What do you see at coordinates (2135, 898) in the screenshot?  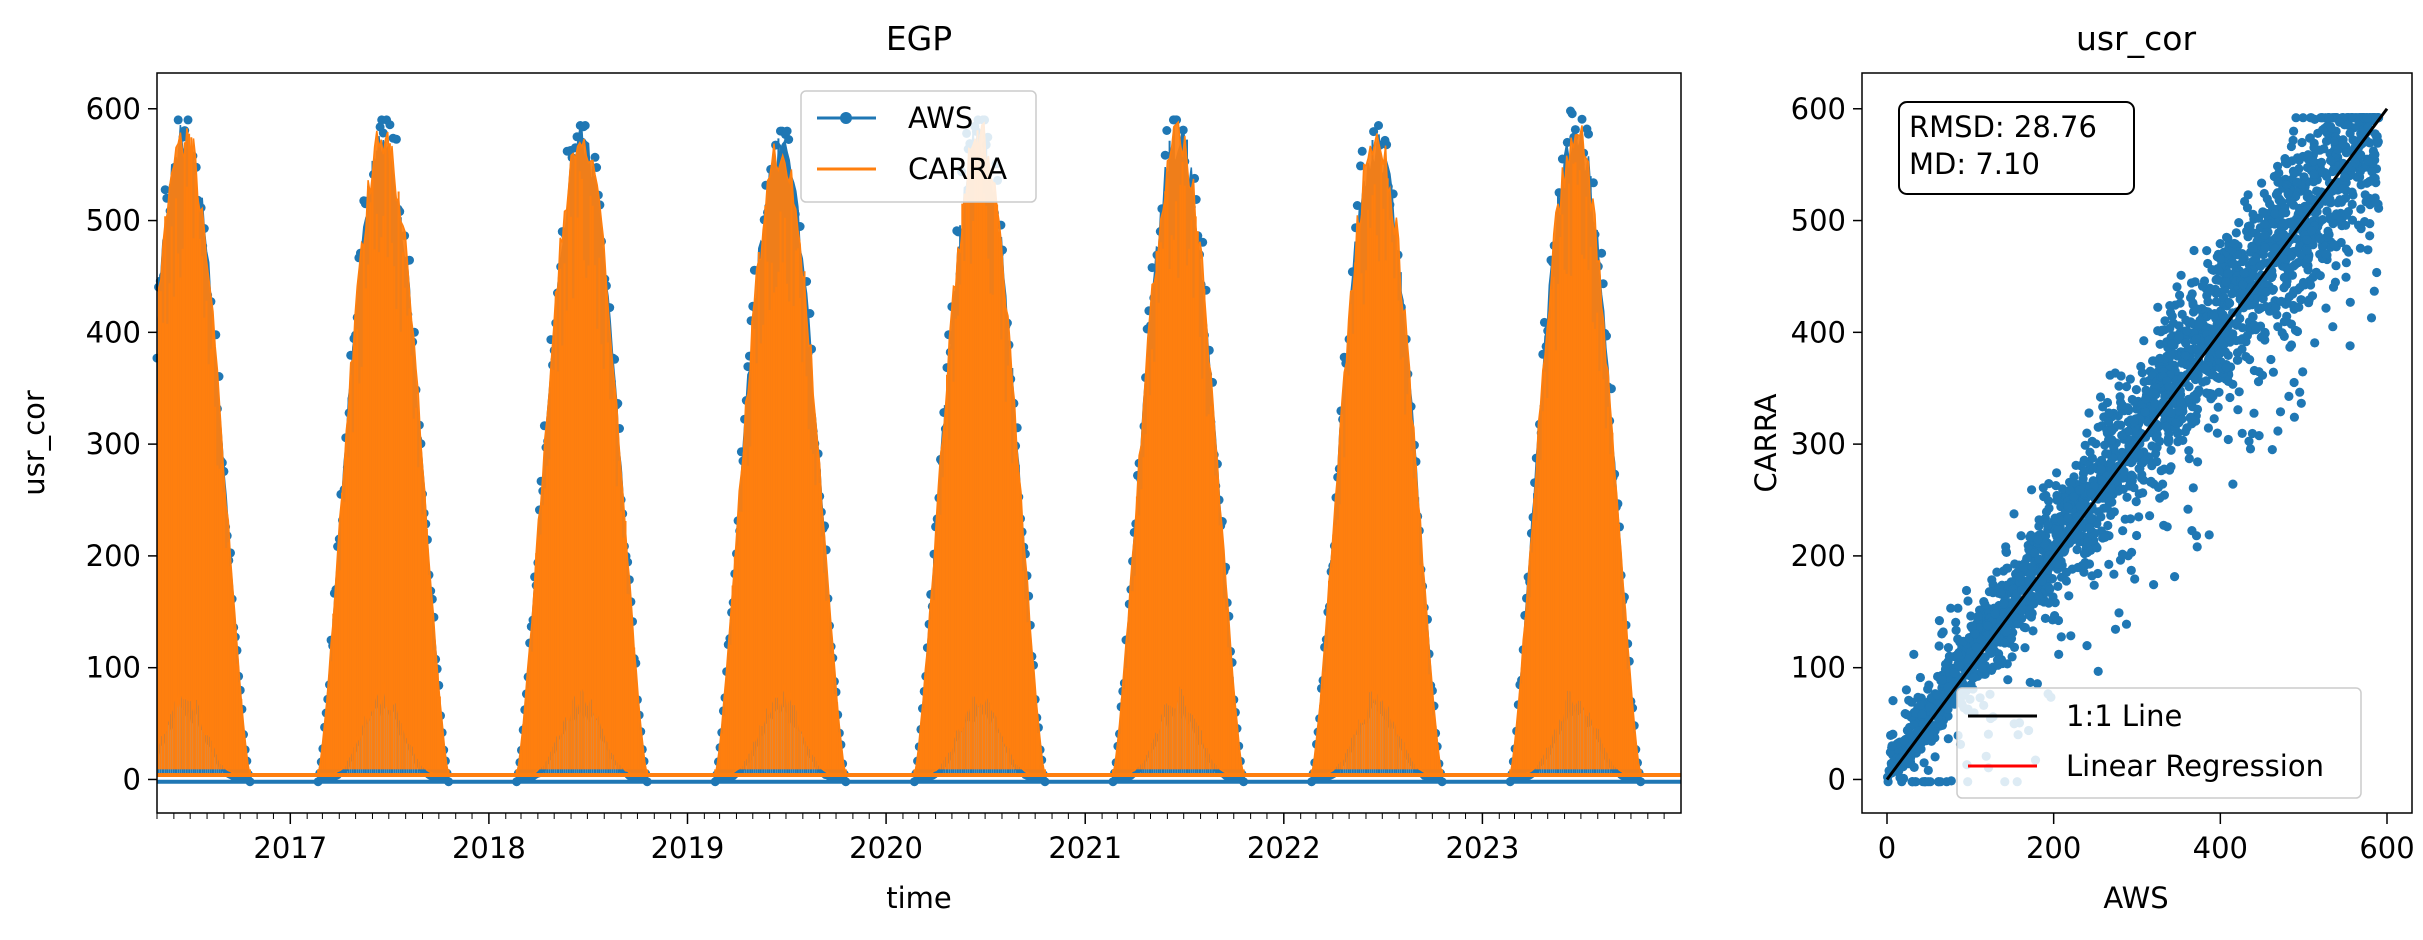 I see `scatter-x-label: AWS` at bounding box center [2135, 898].